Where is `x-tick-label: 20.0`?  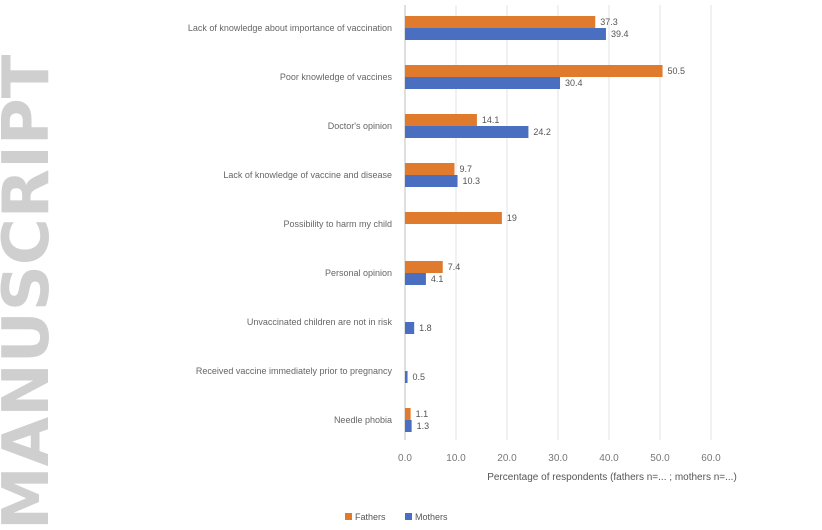
x-tick-label: 20.0 is located at coordinates (507, 458).